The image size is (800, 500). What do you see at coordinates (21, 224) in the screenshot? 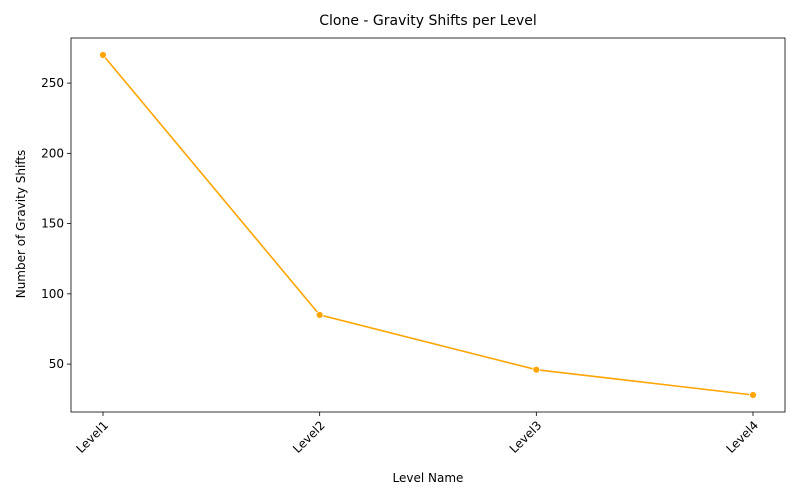
I see `y-axis-label: Number of Gravity Shifts` at bounding box center [21, 224].